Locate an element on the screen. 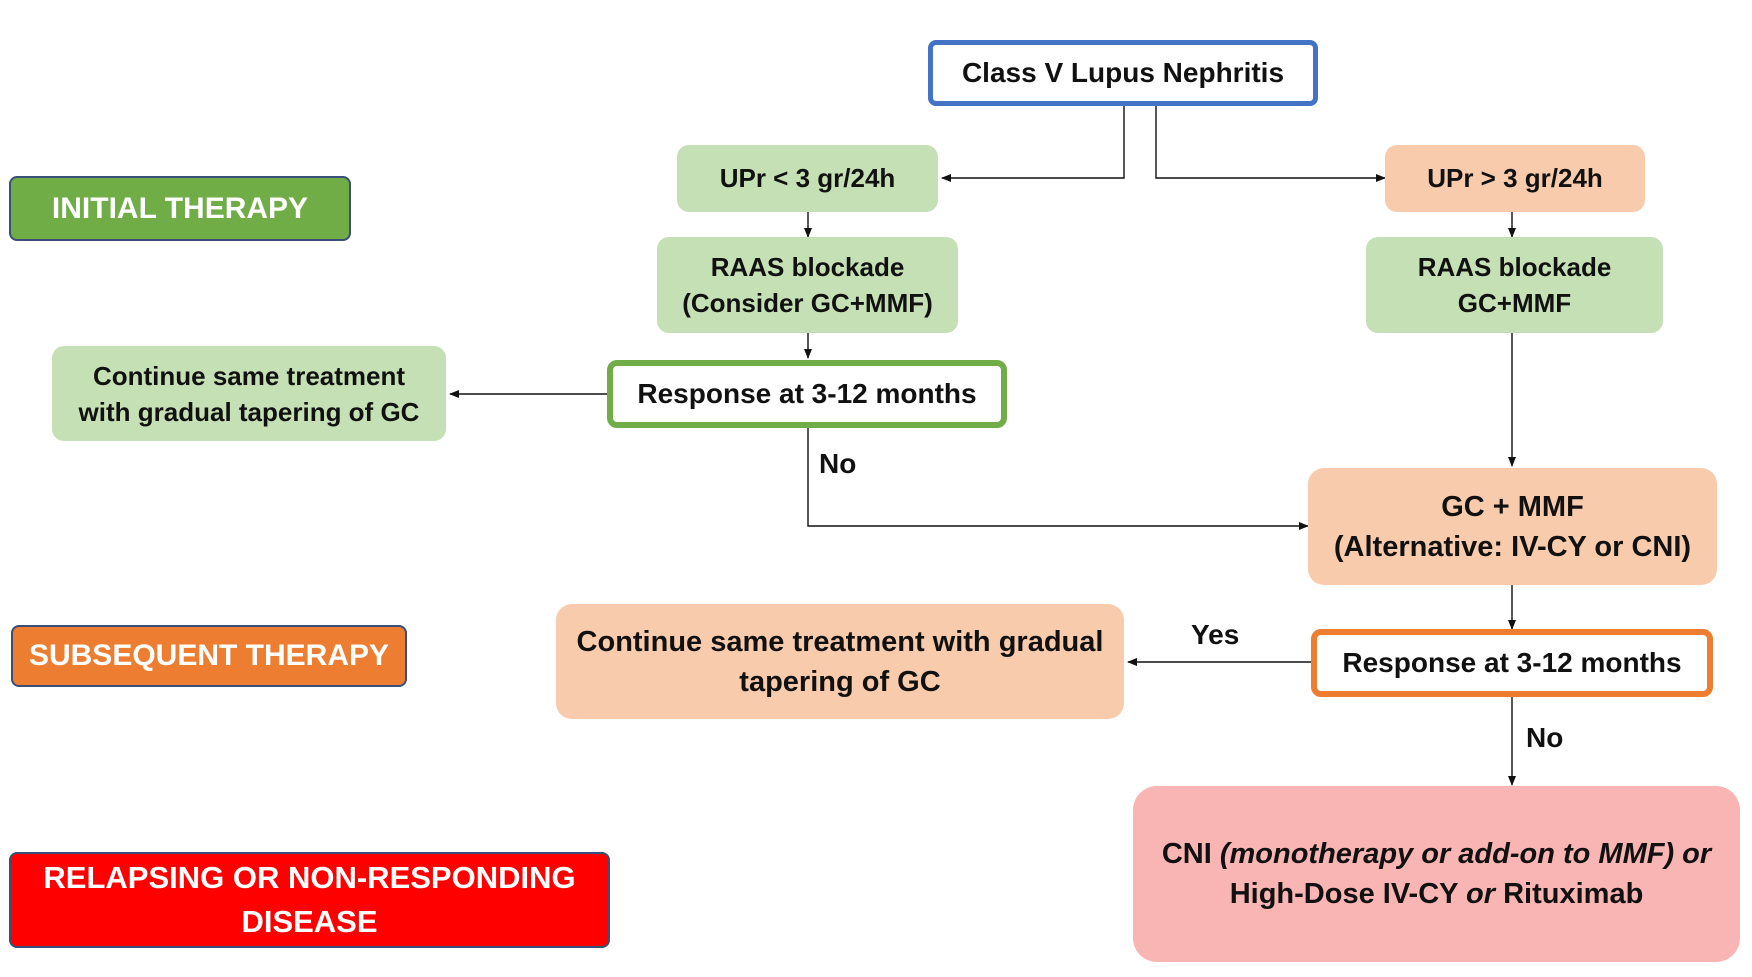  edge-root-to-upr-low is located at coordinates (1033, 144).